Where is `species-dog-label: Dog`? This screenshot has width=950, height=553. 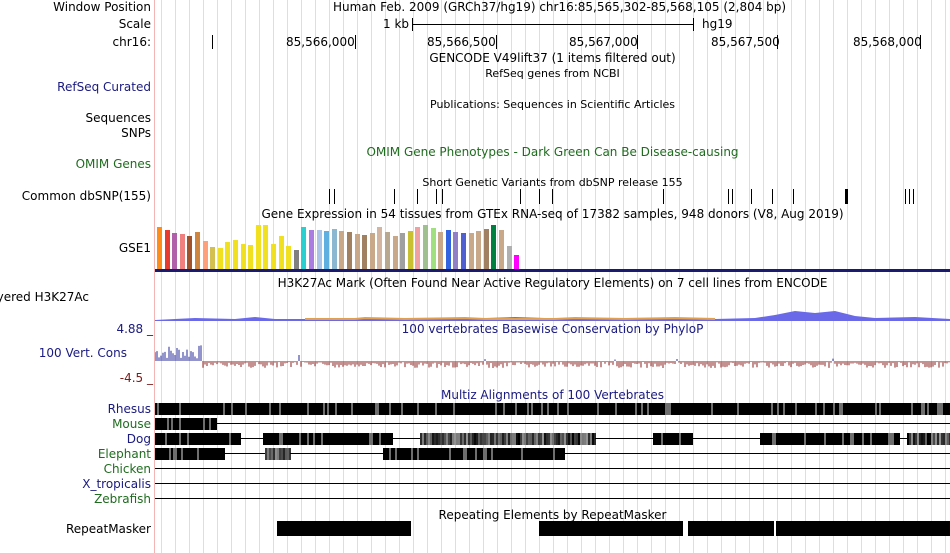
species-dog-label: Dog is located at coordinates (138, 439).